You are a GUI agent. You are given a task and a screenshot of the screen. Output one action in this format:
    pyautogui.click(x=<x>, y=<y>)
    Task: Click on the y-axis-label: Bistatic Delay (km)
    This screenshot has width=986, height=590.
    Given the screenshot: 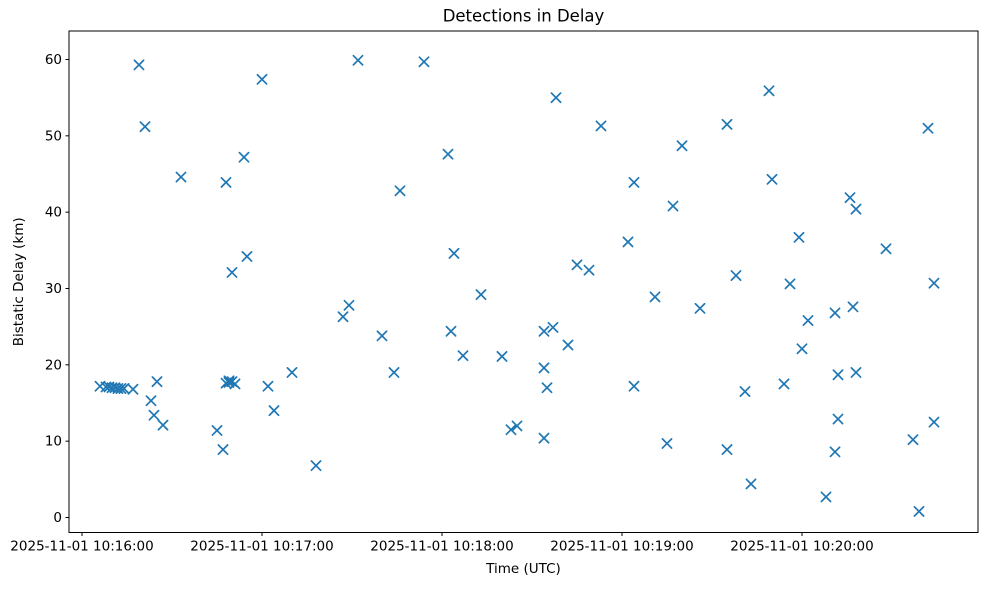 What is the action you would take?
    pyautogui.click(x=19, y=281)
    